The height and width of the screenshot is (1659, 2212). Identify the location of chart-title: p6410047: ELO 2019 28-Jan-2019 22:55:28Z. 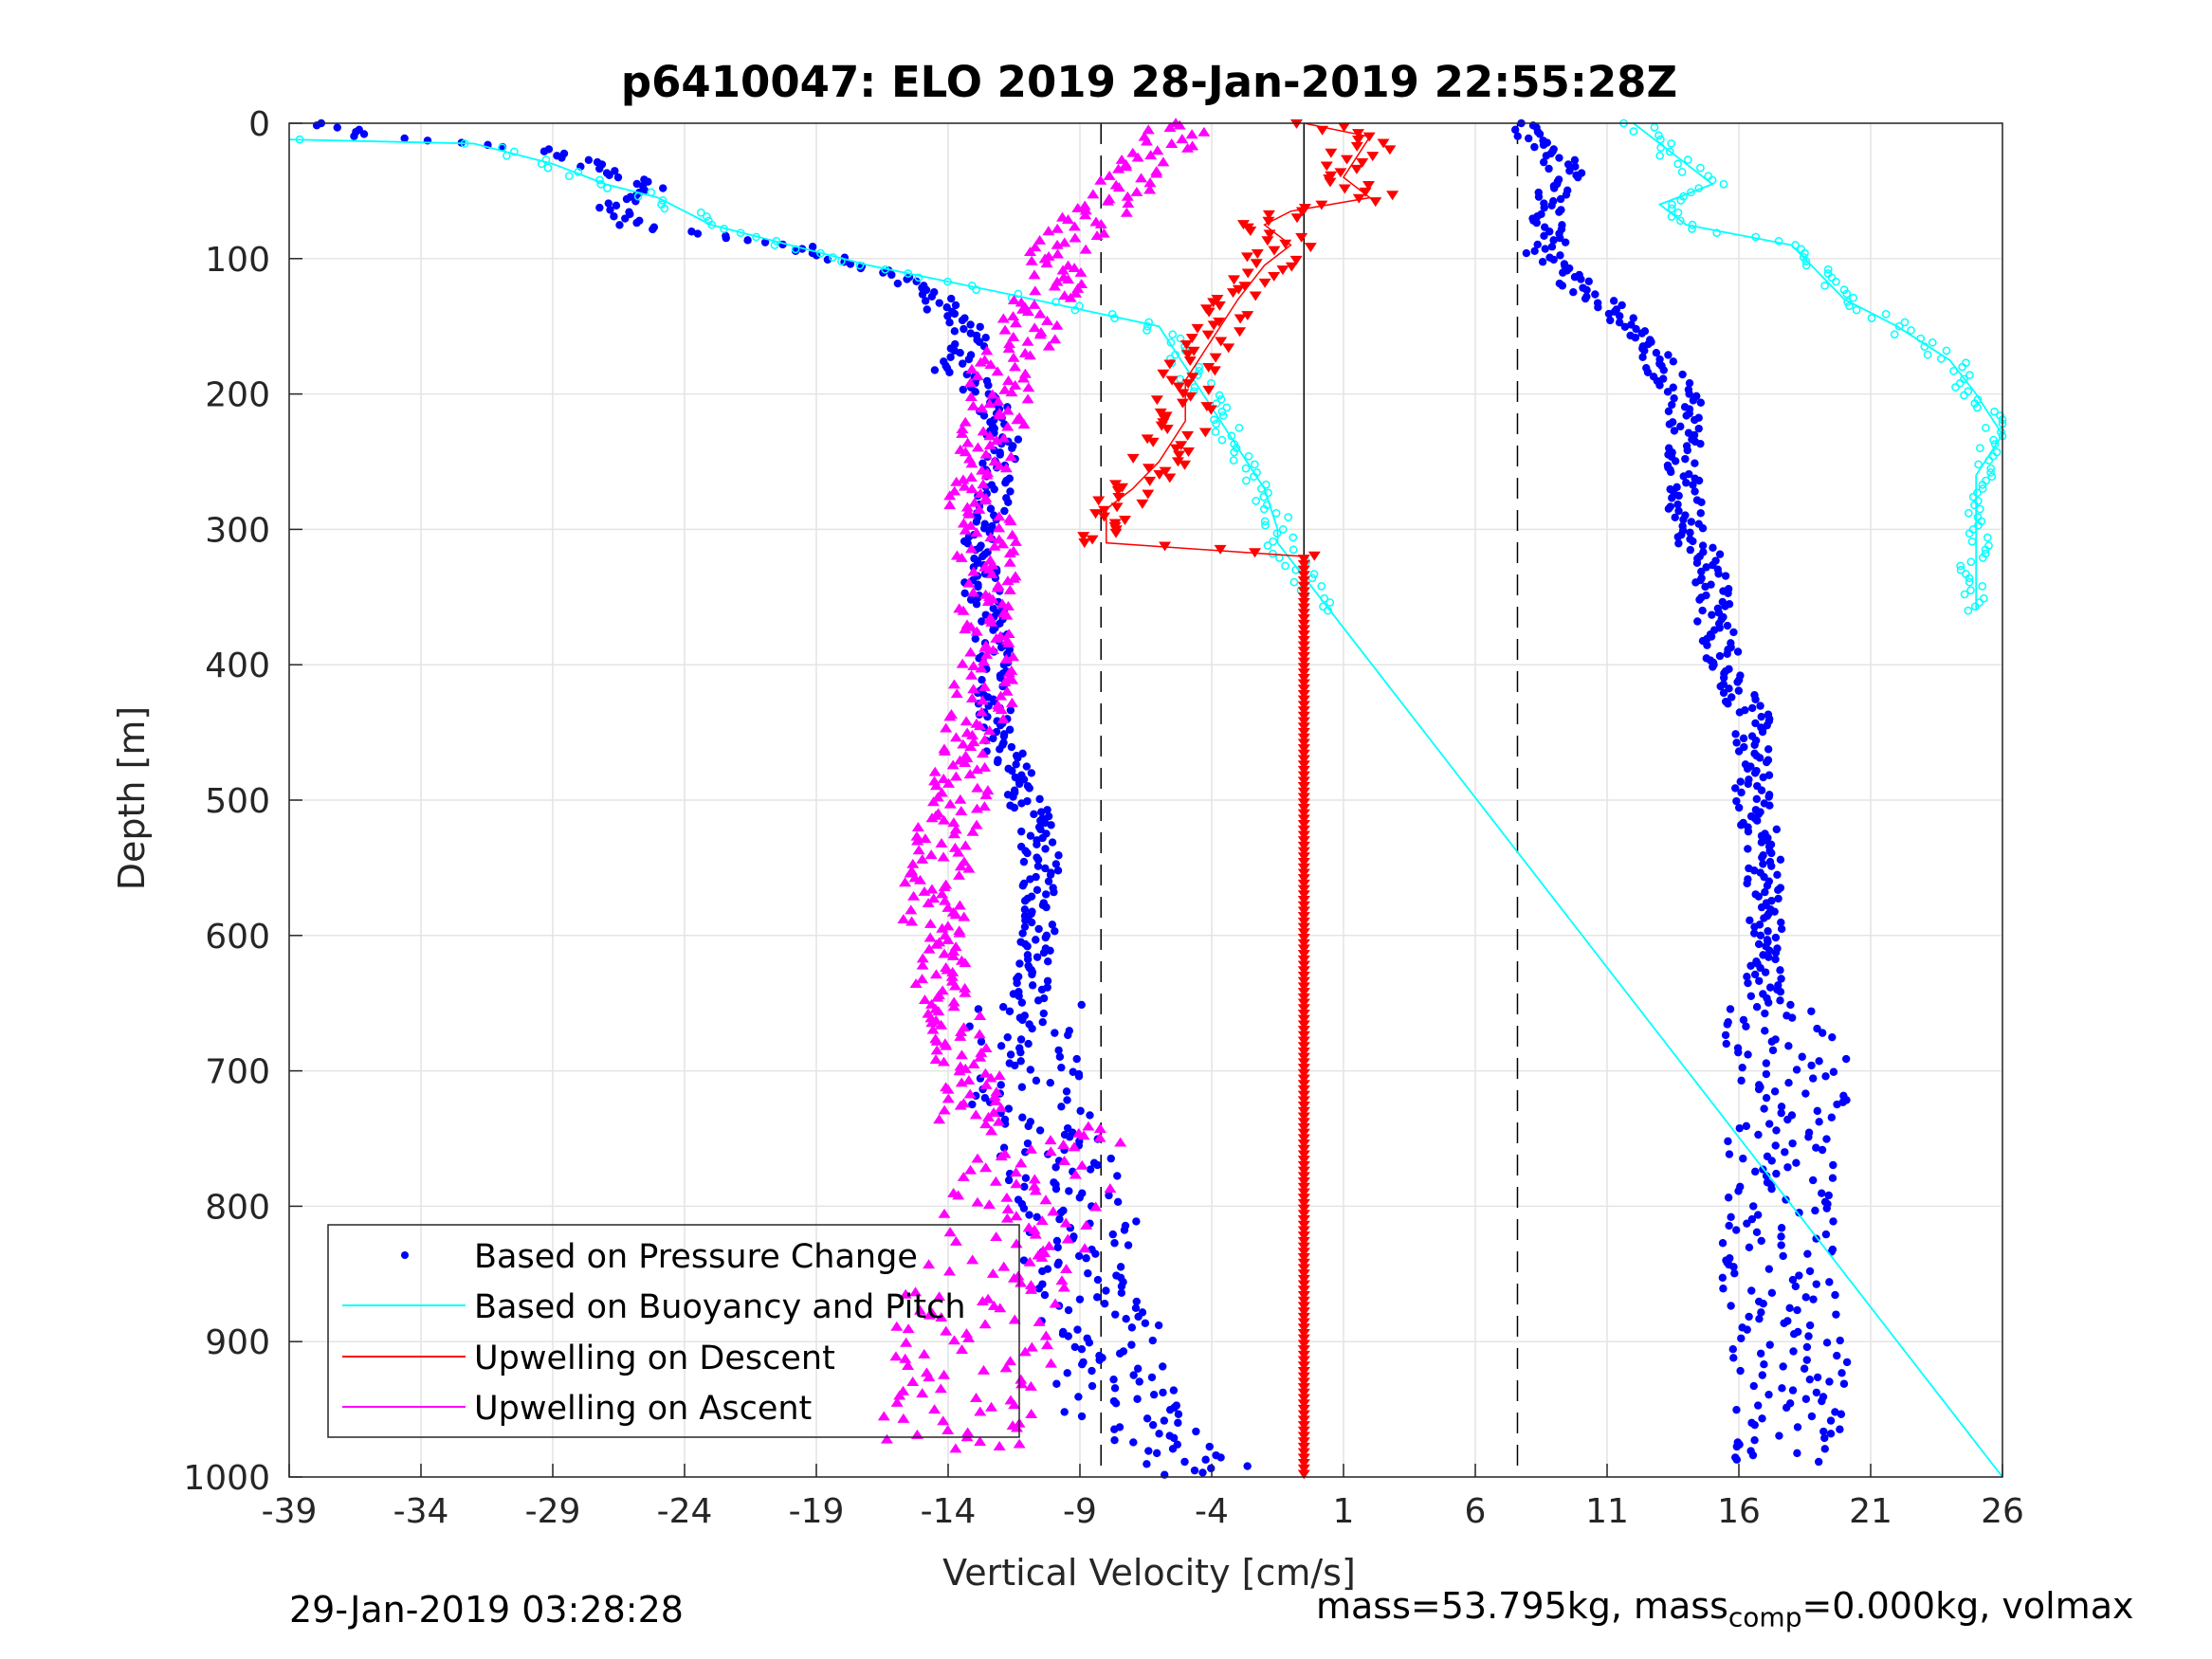
(1149, 82).